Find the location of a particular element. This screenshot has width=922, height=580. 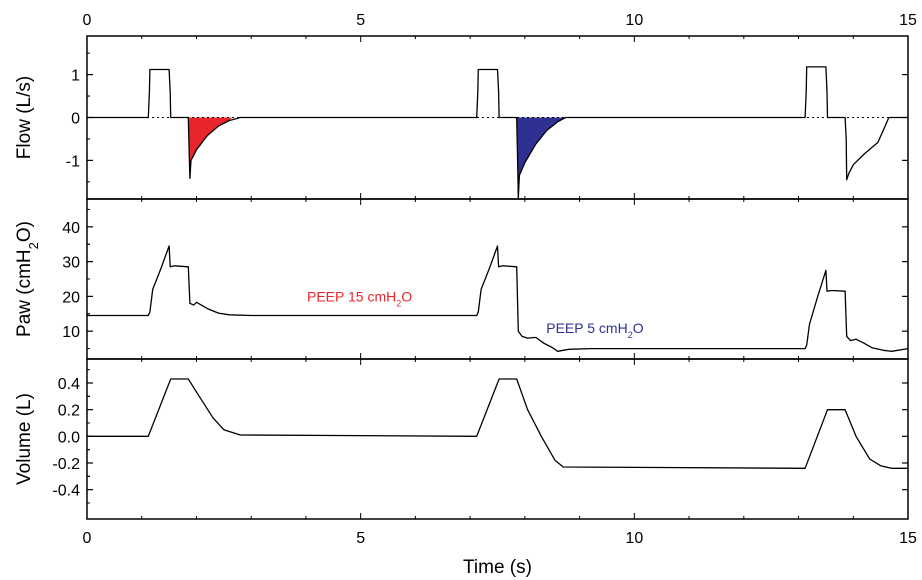

volume-y-tick-label: -0.2 is located at coordinates (66, 464).